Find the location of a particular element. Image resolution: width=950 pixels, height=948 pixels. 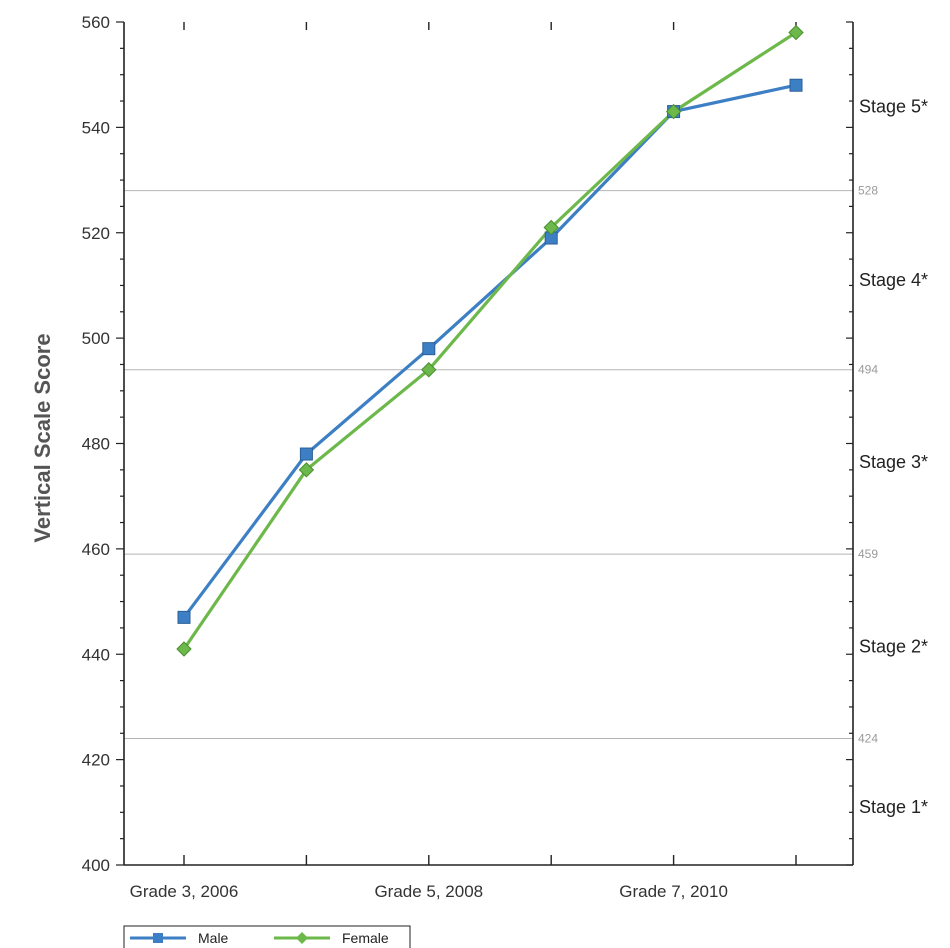

legend: Male Female is located at coordinates (267, 936).